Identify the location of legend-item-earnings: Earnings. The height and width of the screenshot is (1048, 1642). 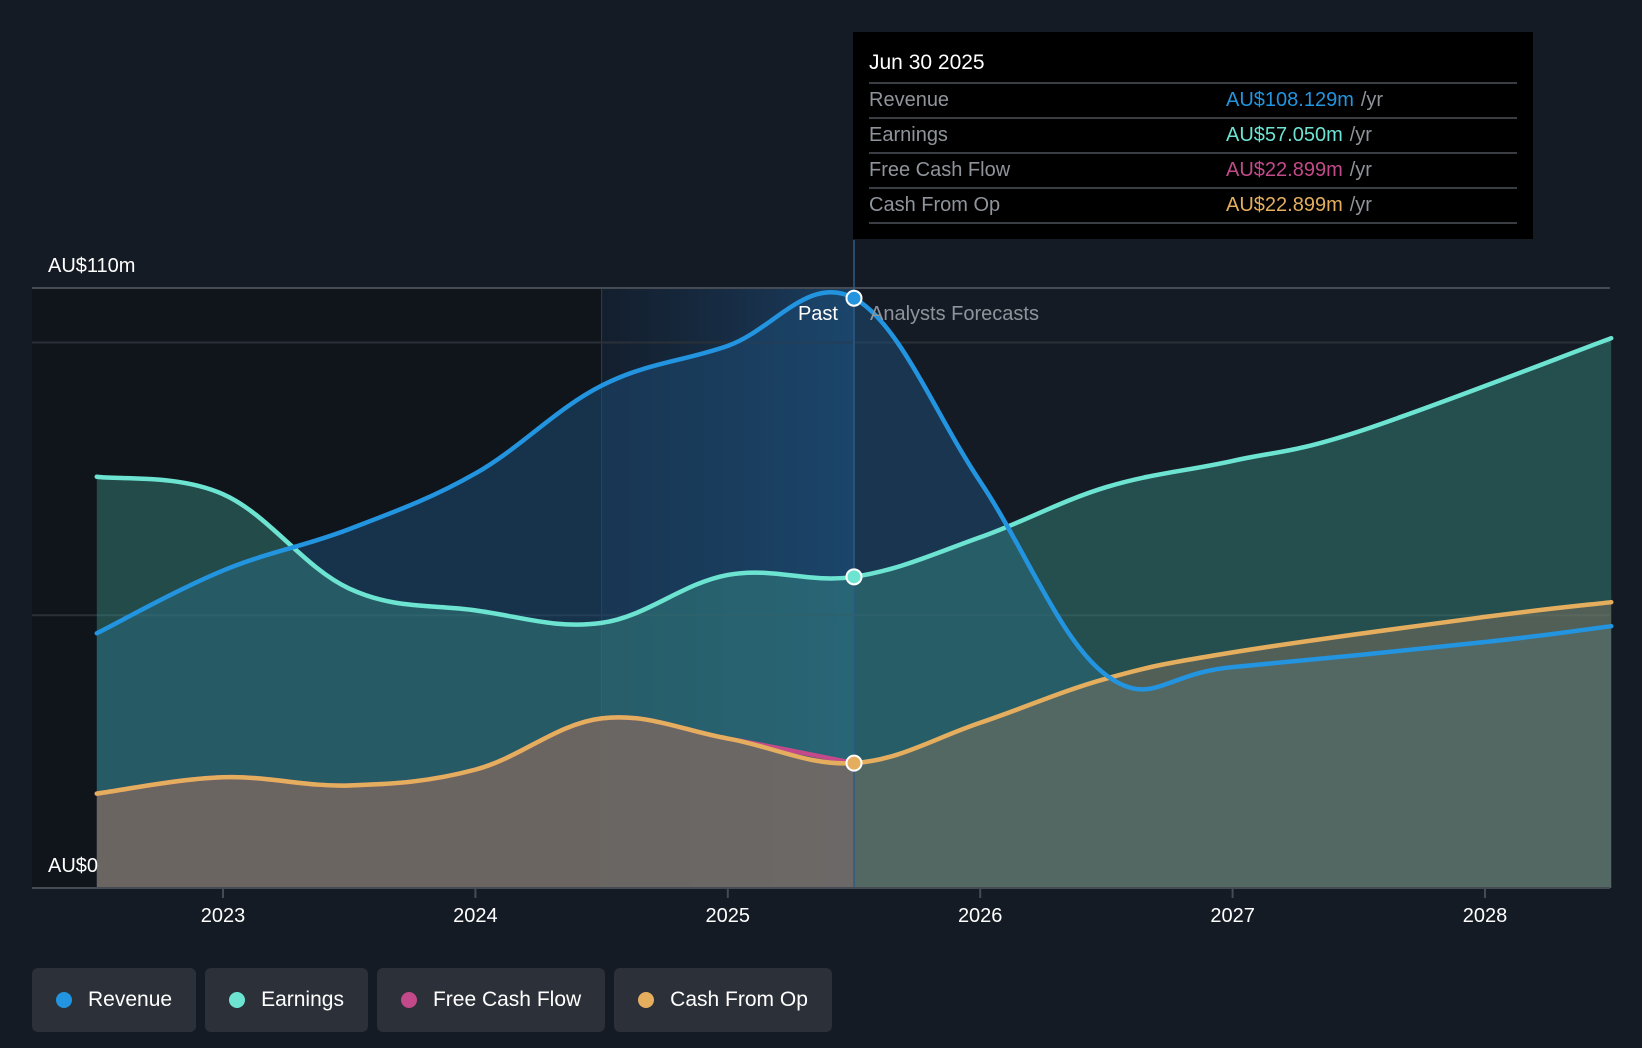
(286, 1000).